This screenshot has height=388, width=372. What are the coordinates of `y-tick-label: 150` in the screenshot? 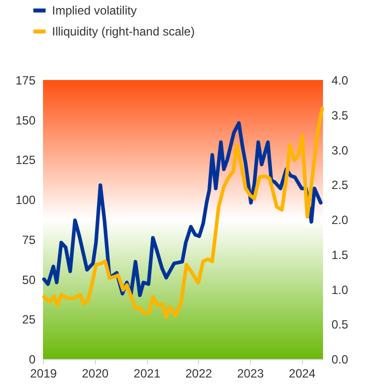 It's located at (25, 120).